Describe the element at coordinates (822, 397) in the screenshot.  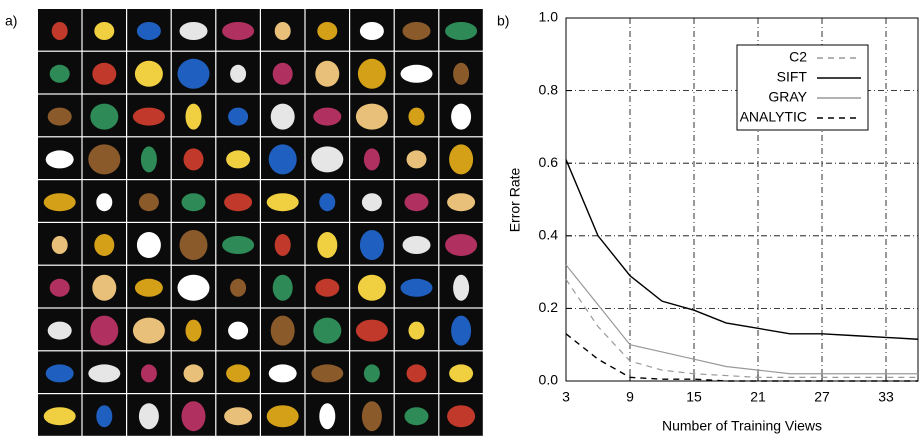
I see `x-tick-label: 27` at that location.